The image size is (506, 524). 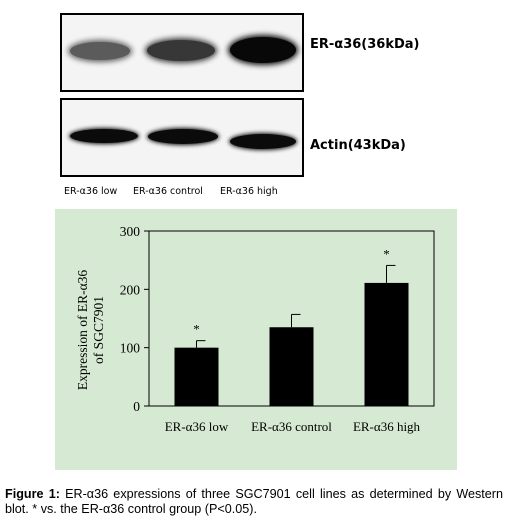 What do you see at coordinates (386, 253) in the screenshot?
I see `significance-marker-2: *` at bounding box center [386, 253].